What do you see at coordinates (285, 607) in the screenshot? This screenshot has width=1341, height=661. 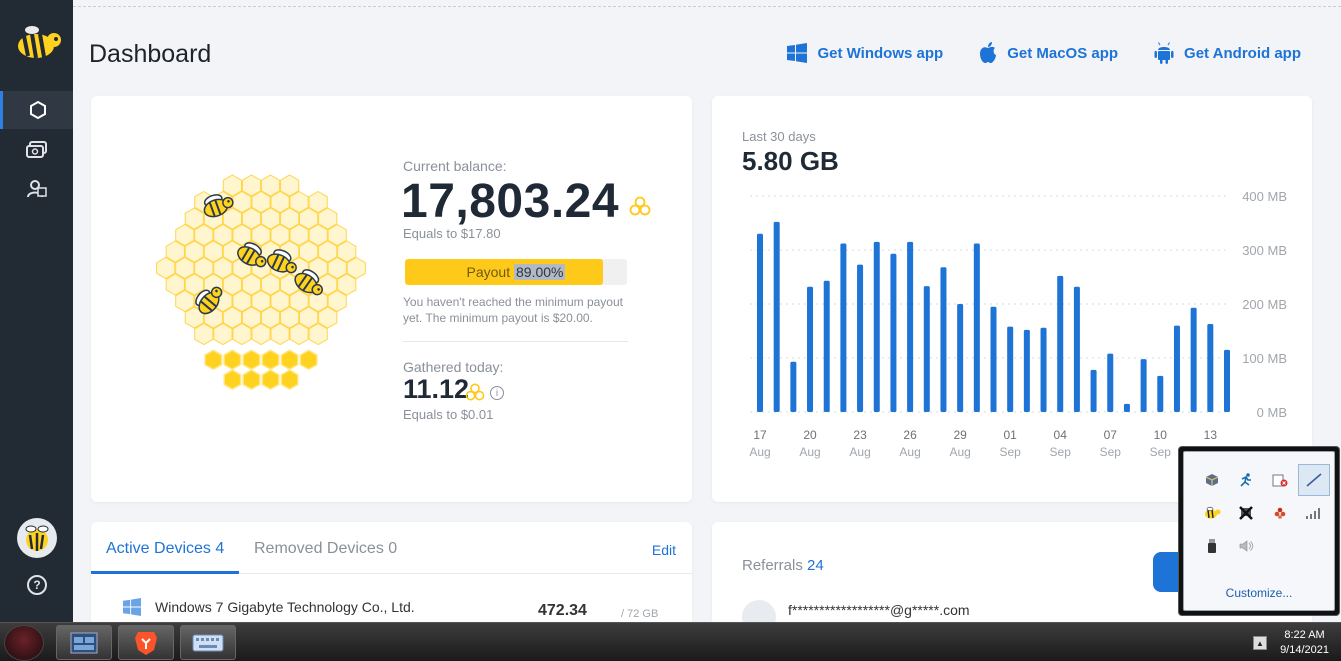 I see `device-name: Windows 7 Gigabyte Technology Co., Ltd.` at bounding box center [285, 607].